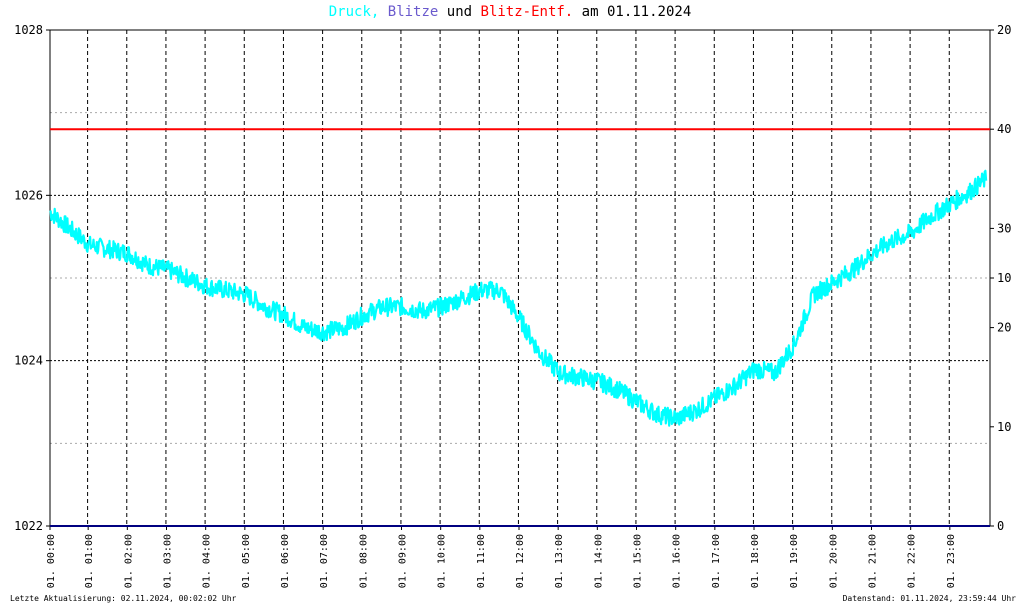  Describe the element at coordinates (527, 12) in the screenshot. I see `title-distance: Blitz-Entf.` at that location.